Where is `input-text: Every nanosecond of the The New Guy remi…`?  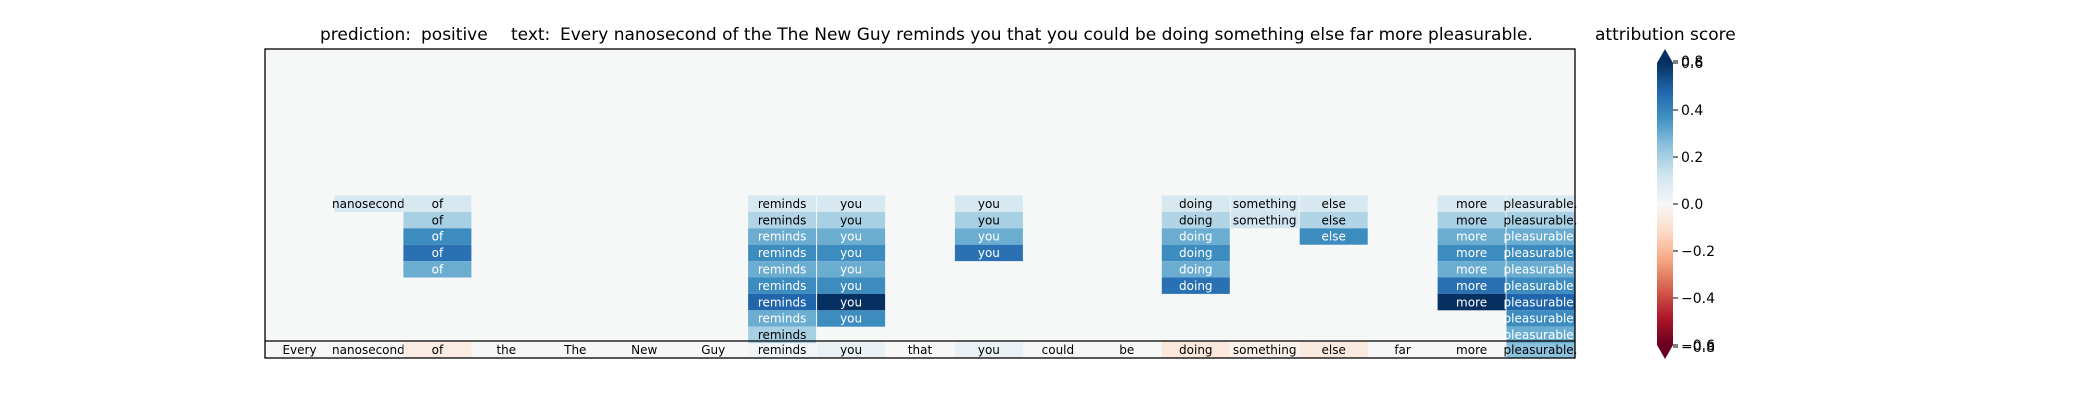
input-text: Every nanosecond of the The New Guy remi… is located at coordinates (1046, 35).